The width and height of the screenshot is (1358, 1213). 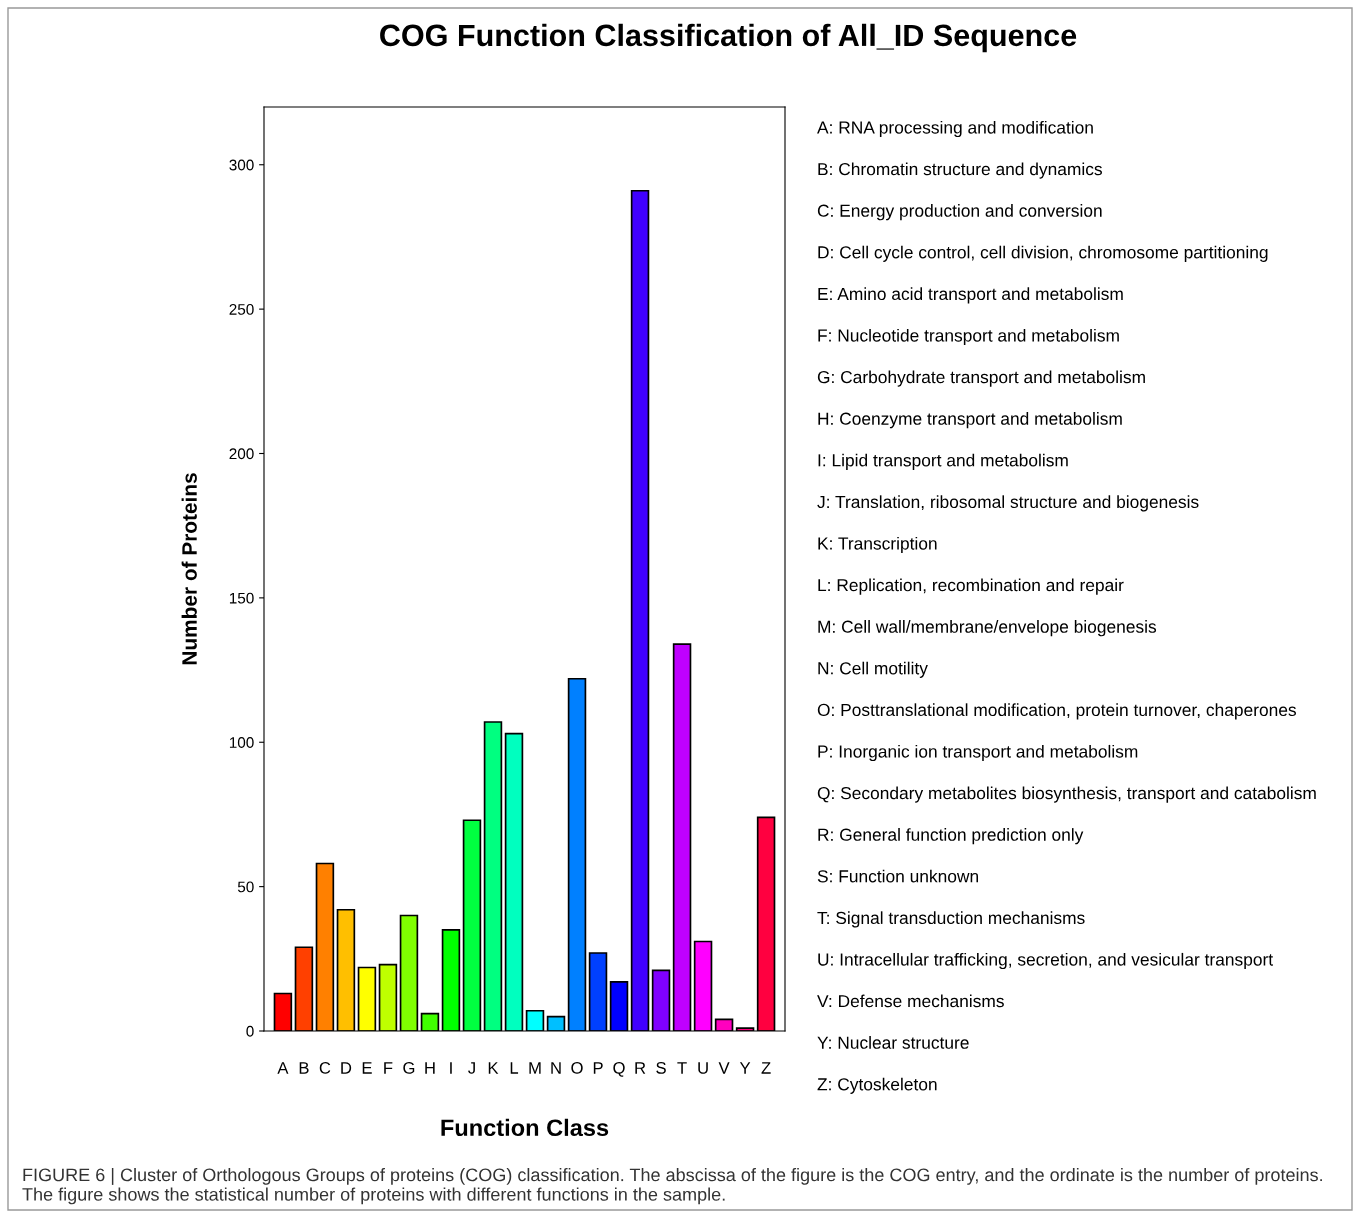 I want to click on x-tick-label: M, so click(x=535, y=1068).